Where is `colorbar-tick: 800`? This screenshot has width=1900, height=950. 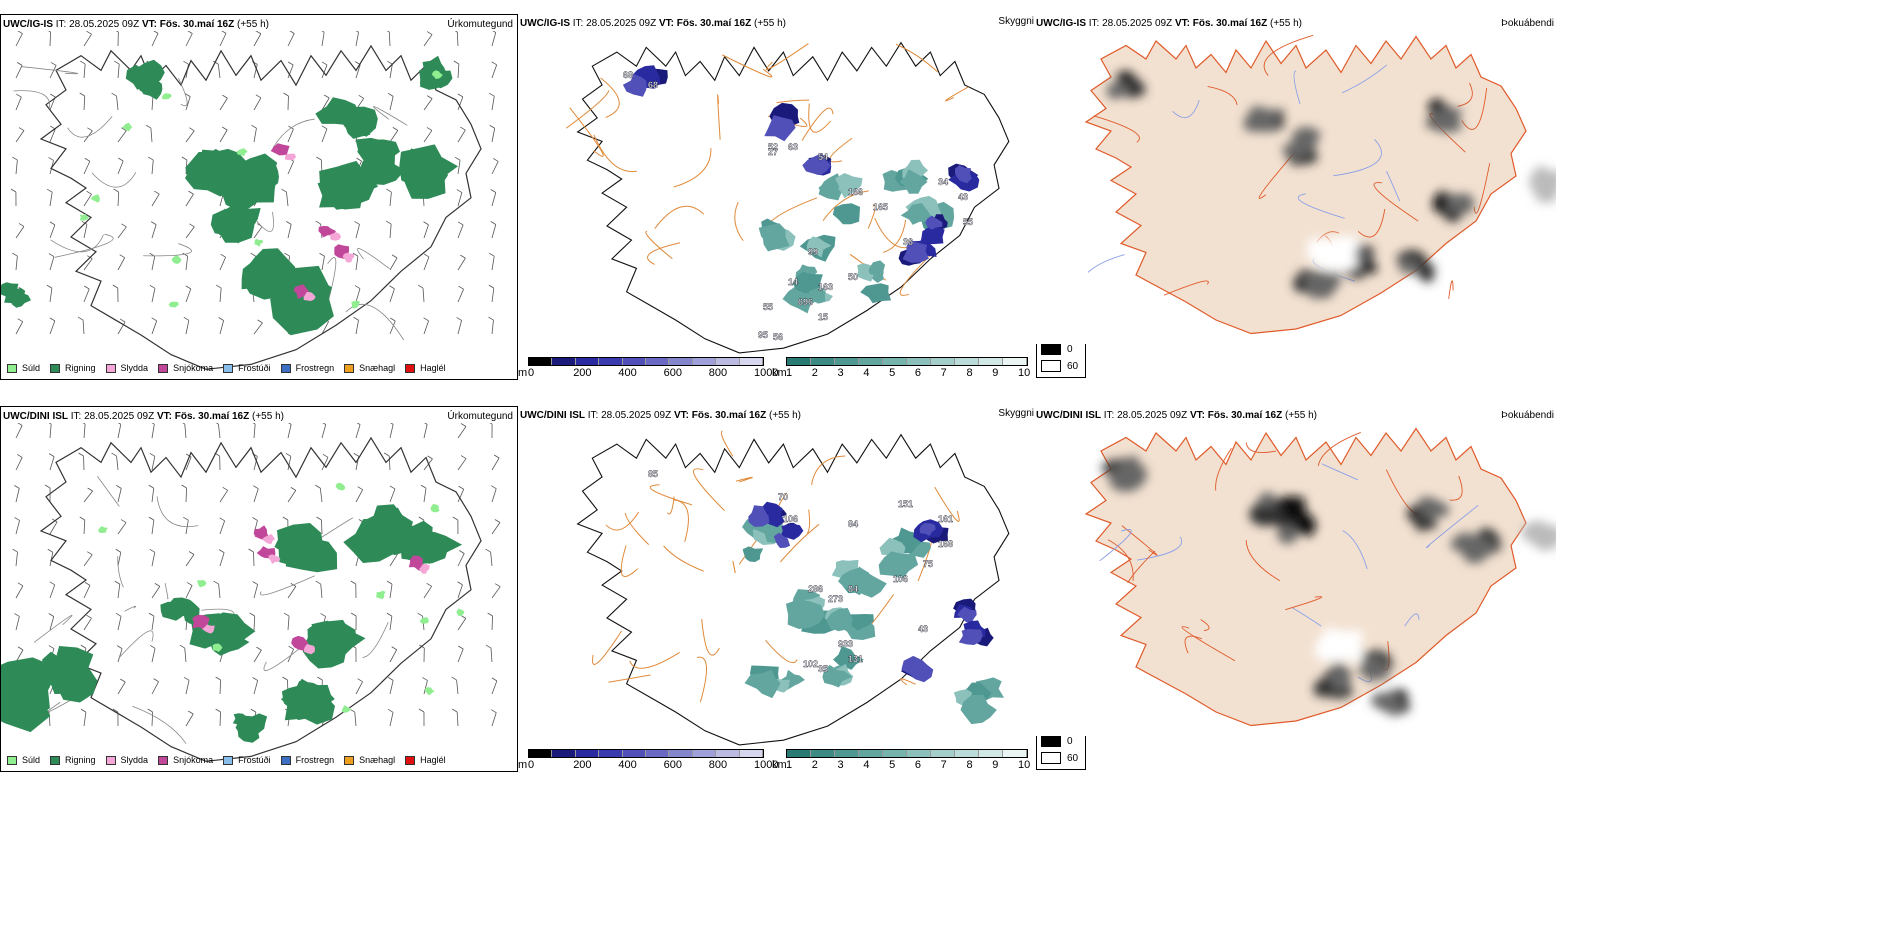 colorbar-tick: 800 is located at coordinates (718, 373).